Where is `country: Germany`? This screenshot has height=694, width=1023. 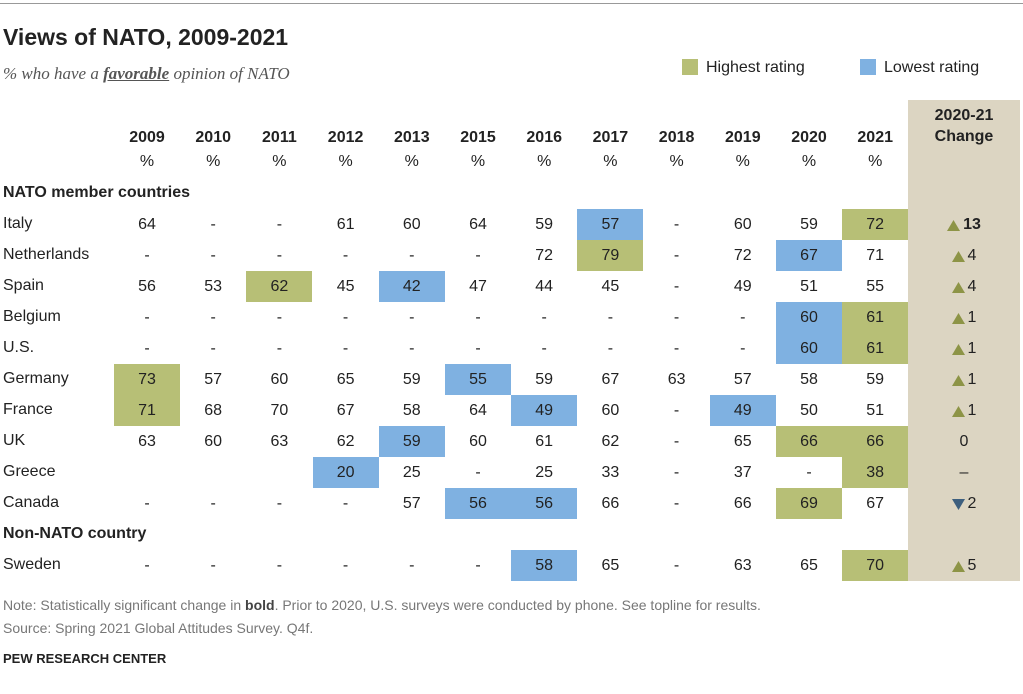
country: Germany is located at coordinates (36, 378).